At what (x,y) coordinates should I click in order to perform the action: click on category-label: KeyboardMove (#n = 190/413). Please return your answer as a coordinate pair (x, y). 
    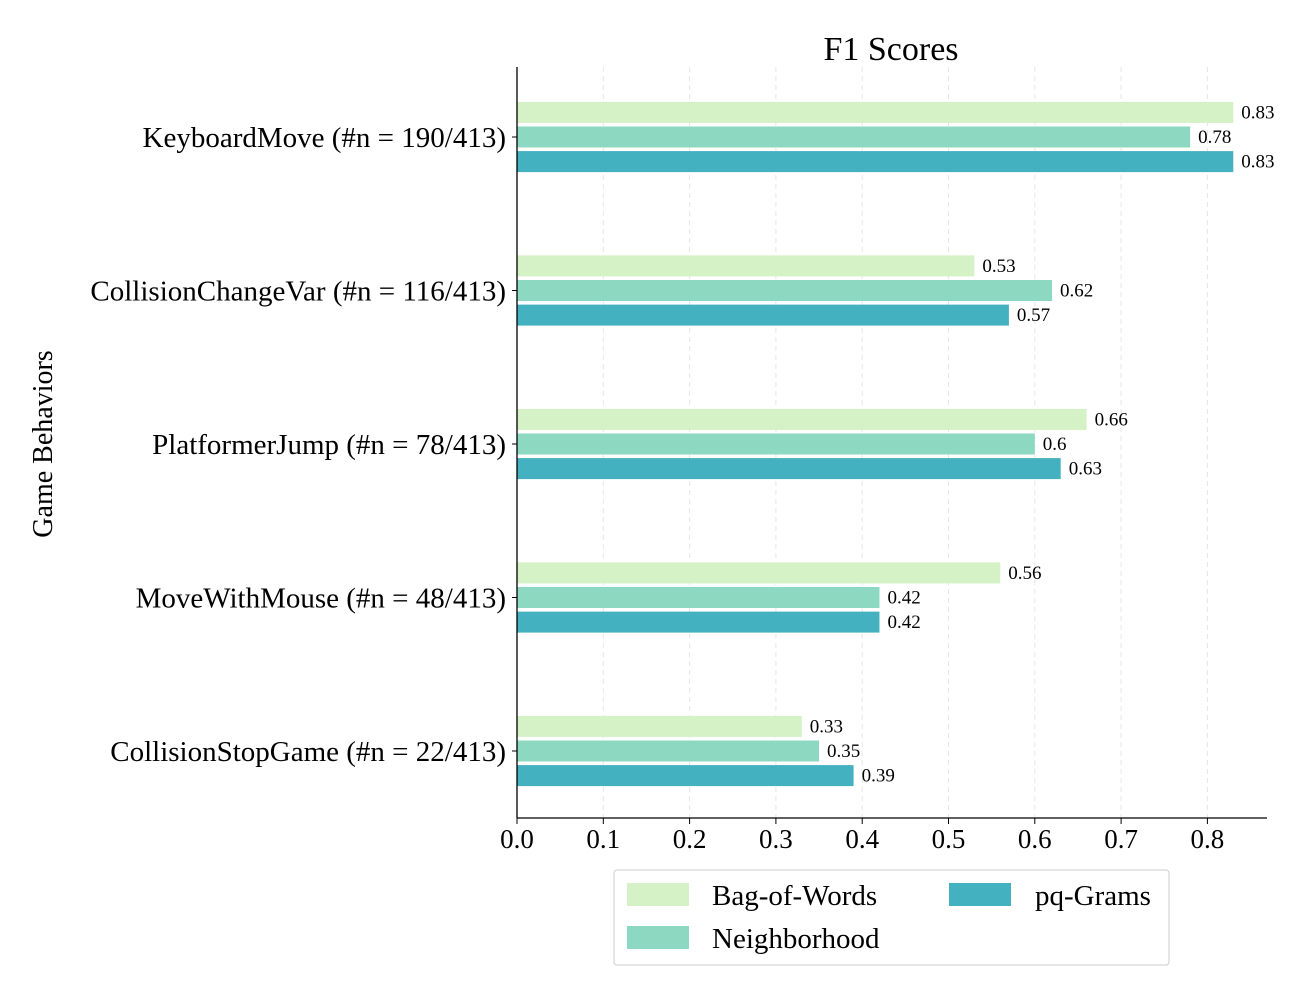
    Looking at the image, I should click on (324, 138).